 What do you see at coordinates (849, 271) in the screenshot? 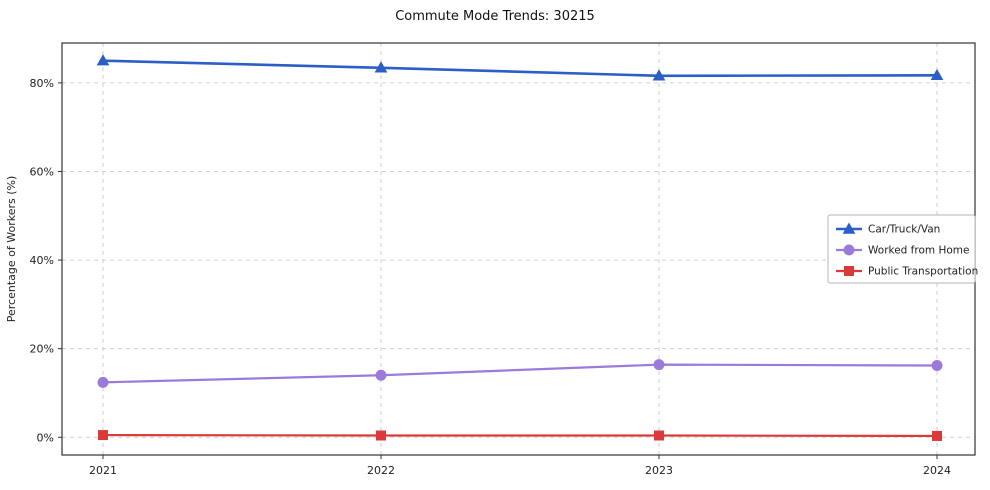
I see `legend-marker-public-transportation` at bounding box center [849, 271].